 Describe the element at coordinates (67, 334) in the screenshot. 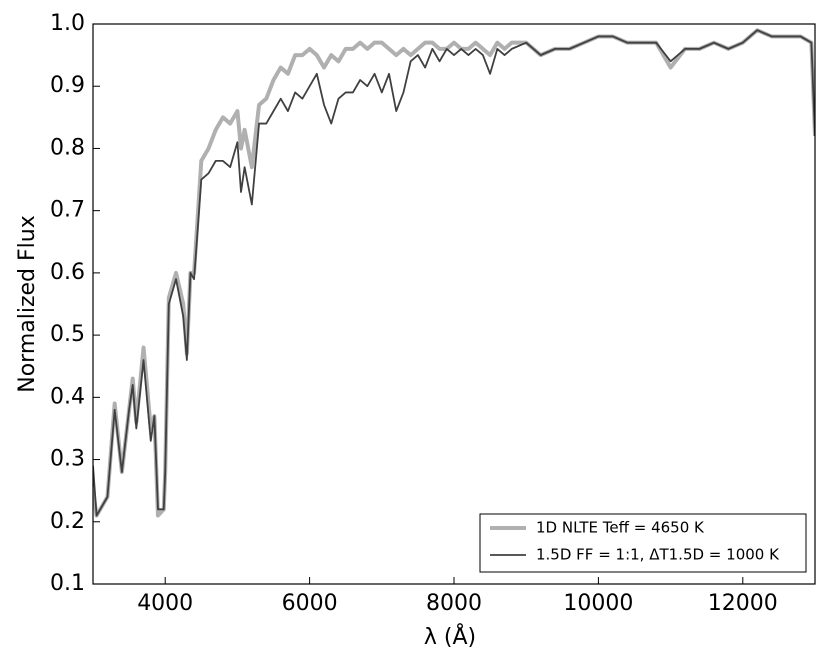

I see `y-tick-label: 0.5` at that location.